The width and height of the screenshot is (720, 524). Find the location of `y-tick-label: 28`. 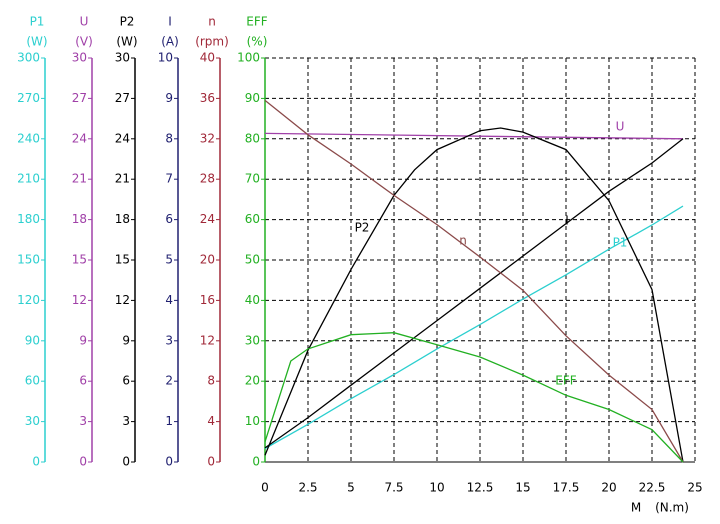

y-tick-label: 28 is located at coordinates (207, 179).